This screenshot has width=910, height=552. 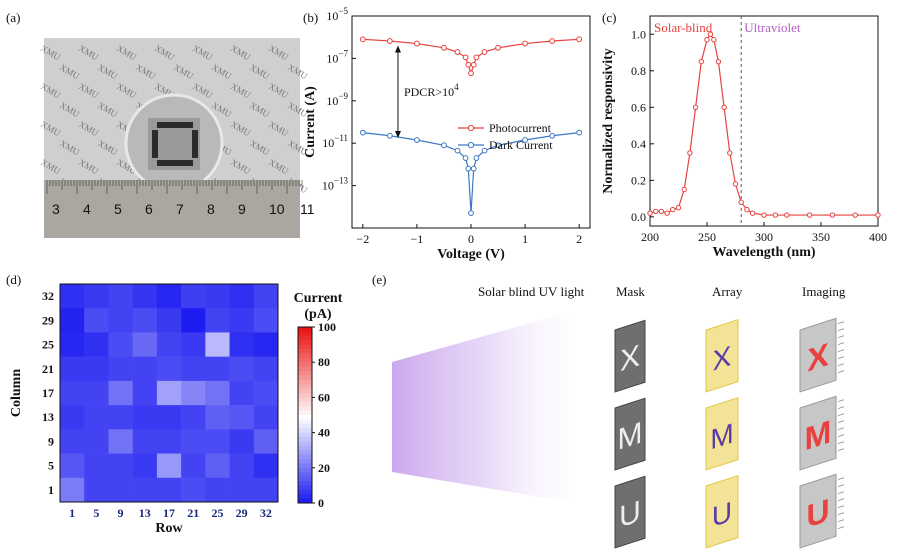 What do you see at coordinates (721, 437) in the screenshot?
I see `array-letter: M` at bounding box center [721, 437].